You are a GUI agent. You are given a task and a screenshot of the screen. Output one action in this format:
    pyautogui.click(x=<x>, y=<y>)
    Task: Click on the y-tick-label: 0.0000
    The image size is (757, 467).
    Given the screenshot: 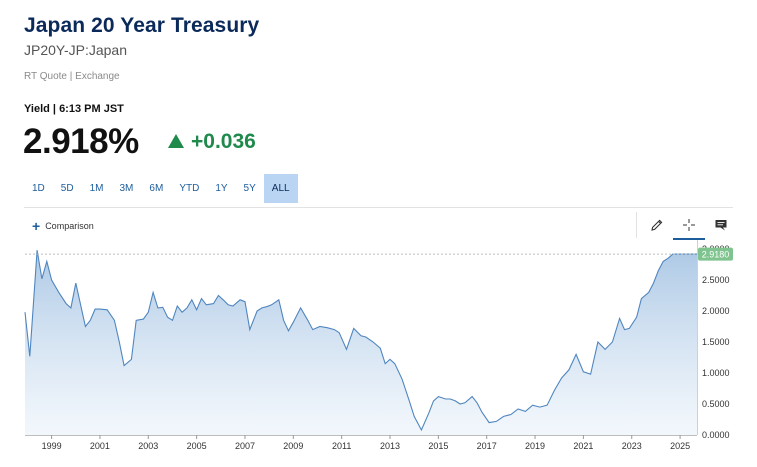 What is the action you would take?
    pyautogui.click(x=716, y=435)
    